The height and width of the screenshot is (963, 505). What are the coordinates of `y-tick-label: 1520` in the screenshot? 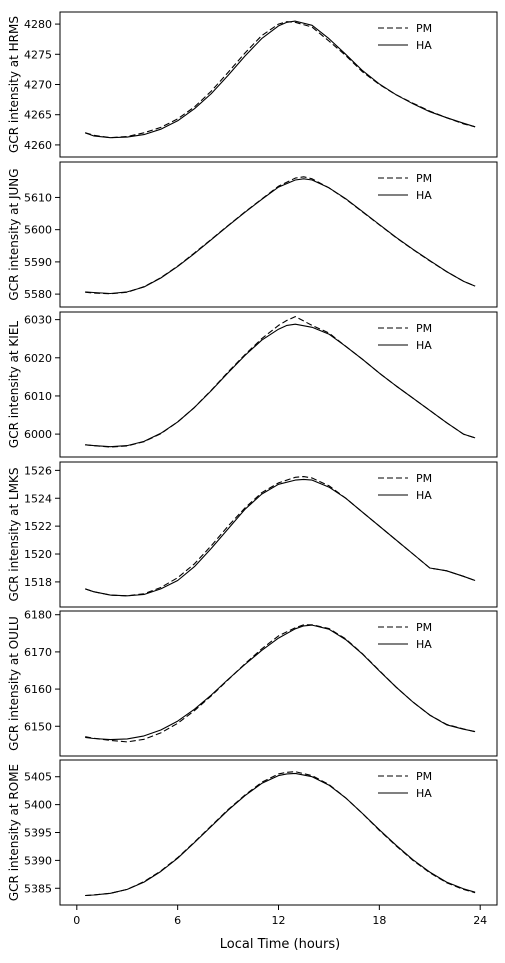 It's located at (38, 554).